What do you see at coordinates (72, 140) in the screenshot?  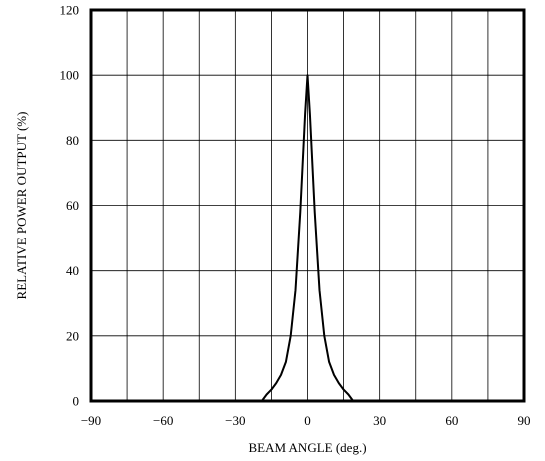 I see `y-tick-label: 80` at bounding box center [72, 140].